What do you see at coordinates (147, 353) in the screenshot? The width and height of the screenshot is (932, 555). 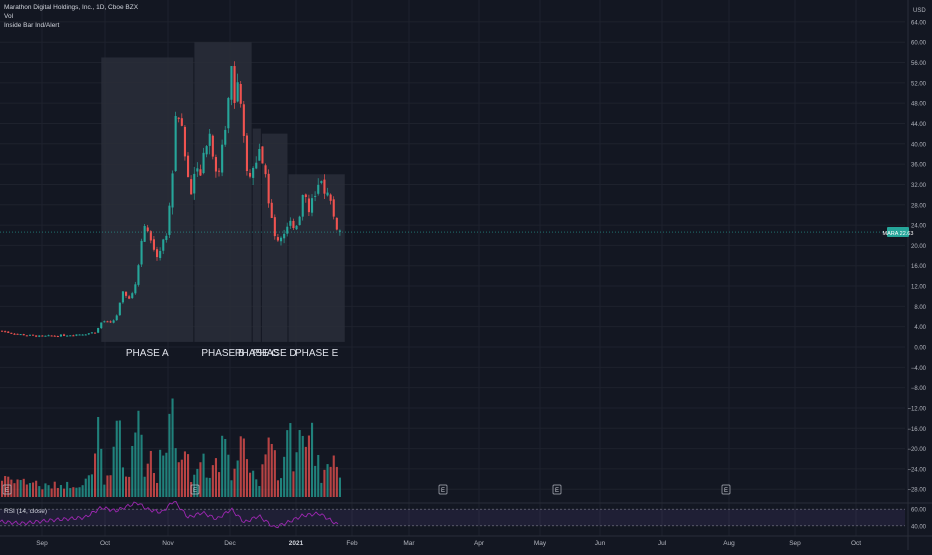 I see `phase-label: PHASE A` at bounding box center [147, 353].